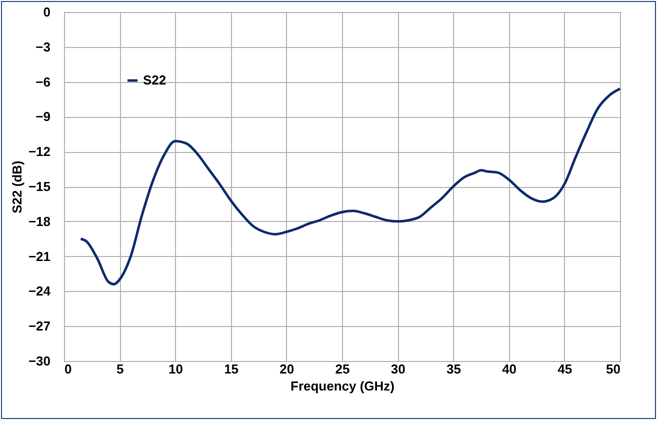 Image resolution: width=659 pixels, height=422 pixels. I want to click on x-tick-label: 15, so click(231, 369).